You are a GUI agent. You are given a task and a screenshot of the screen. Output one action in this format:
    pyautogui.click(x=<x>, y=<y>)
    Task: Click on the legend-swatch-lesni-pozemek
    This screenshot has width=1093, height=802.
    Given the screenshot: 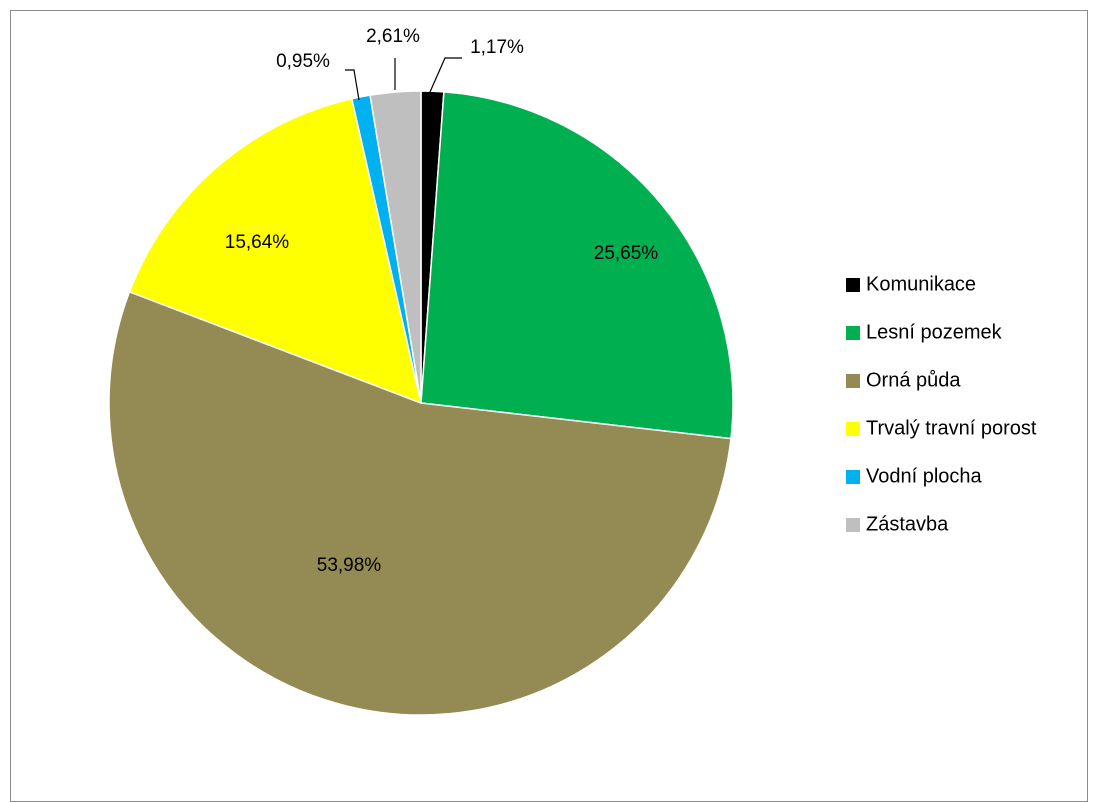 What is the action you would take?
    pyautogui.click(x=853, y=333)
    